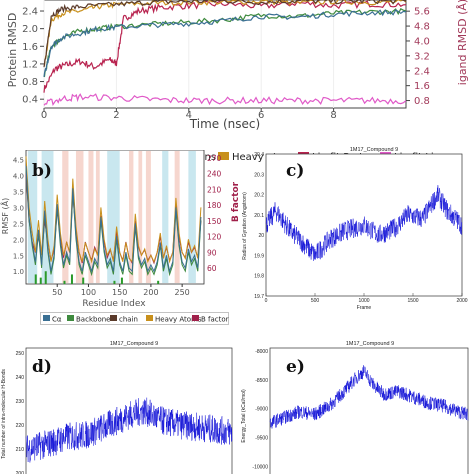 The width and height of the screenshot is (474, 474). Describe the element at coordinates (422, 56) in the screenshot. I see `panel-a-y2-tick-label: 3.2` at that location.